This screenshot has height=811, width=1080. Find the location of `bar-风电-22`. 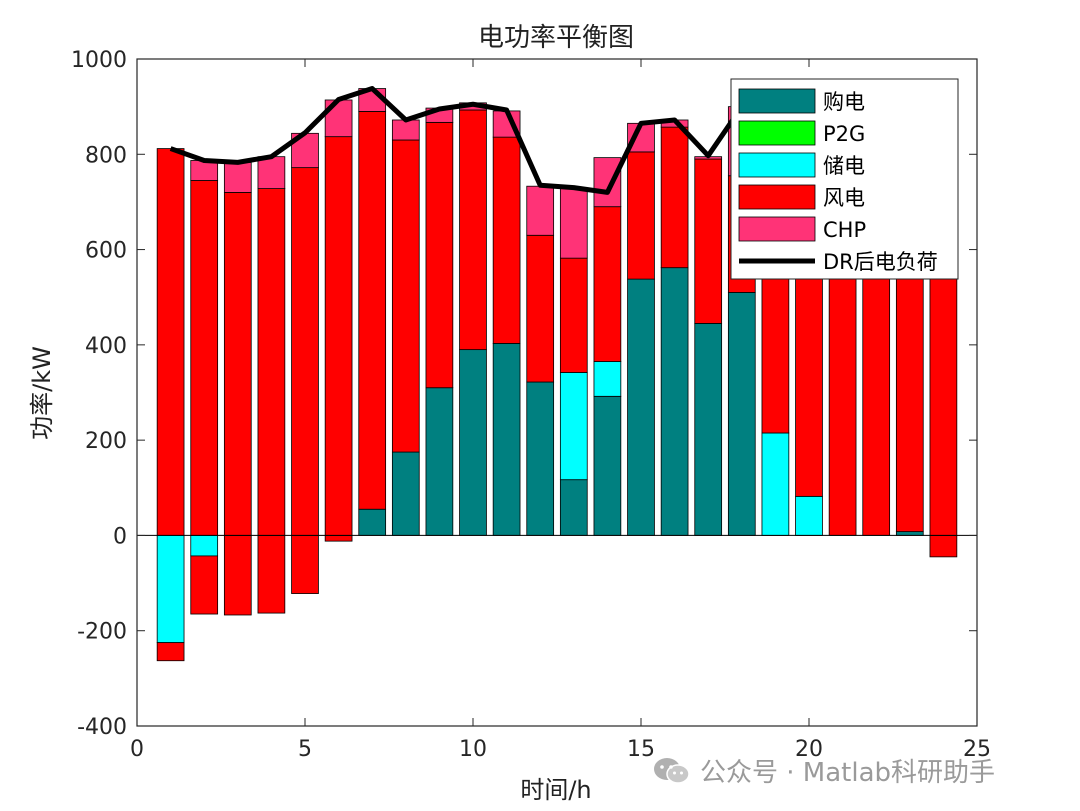

bar-风电-22 is located at coordinates (876, 387).